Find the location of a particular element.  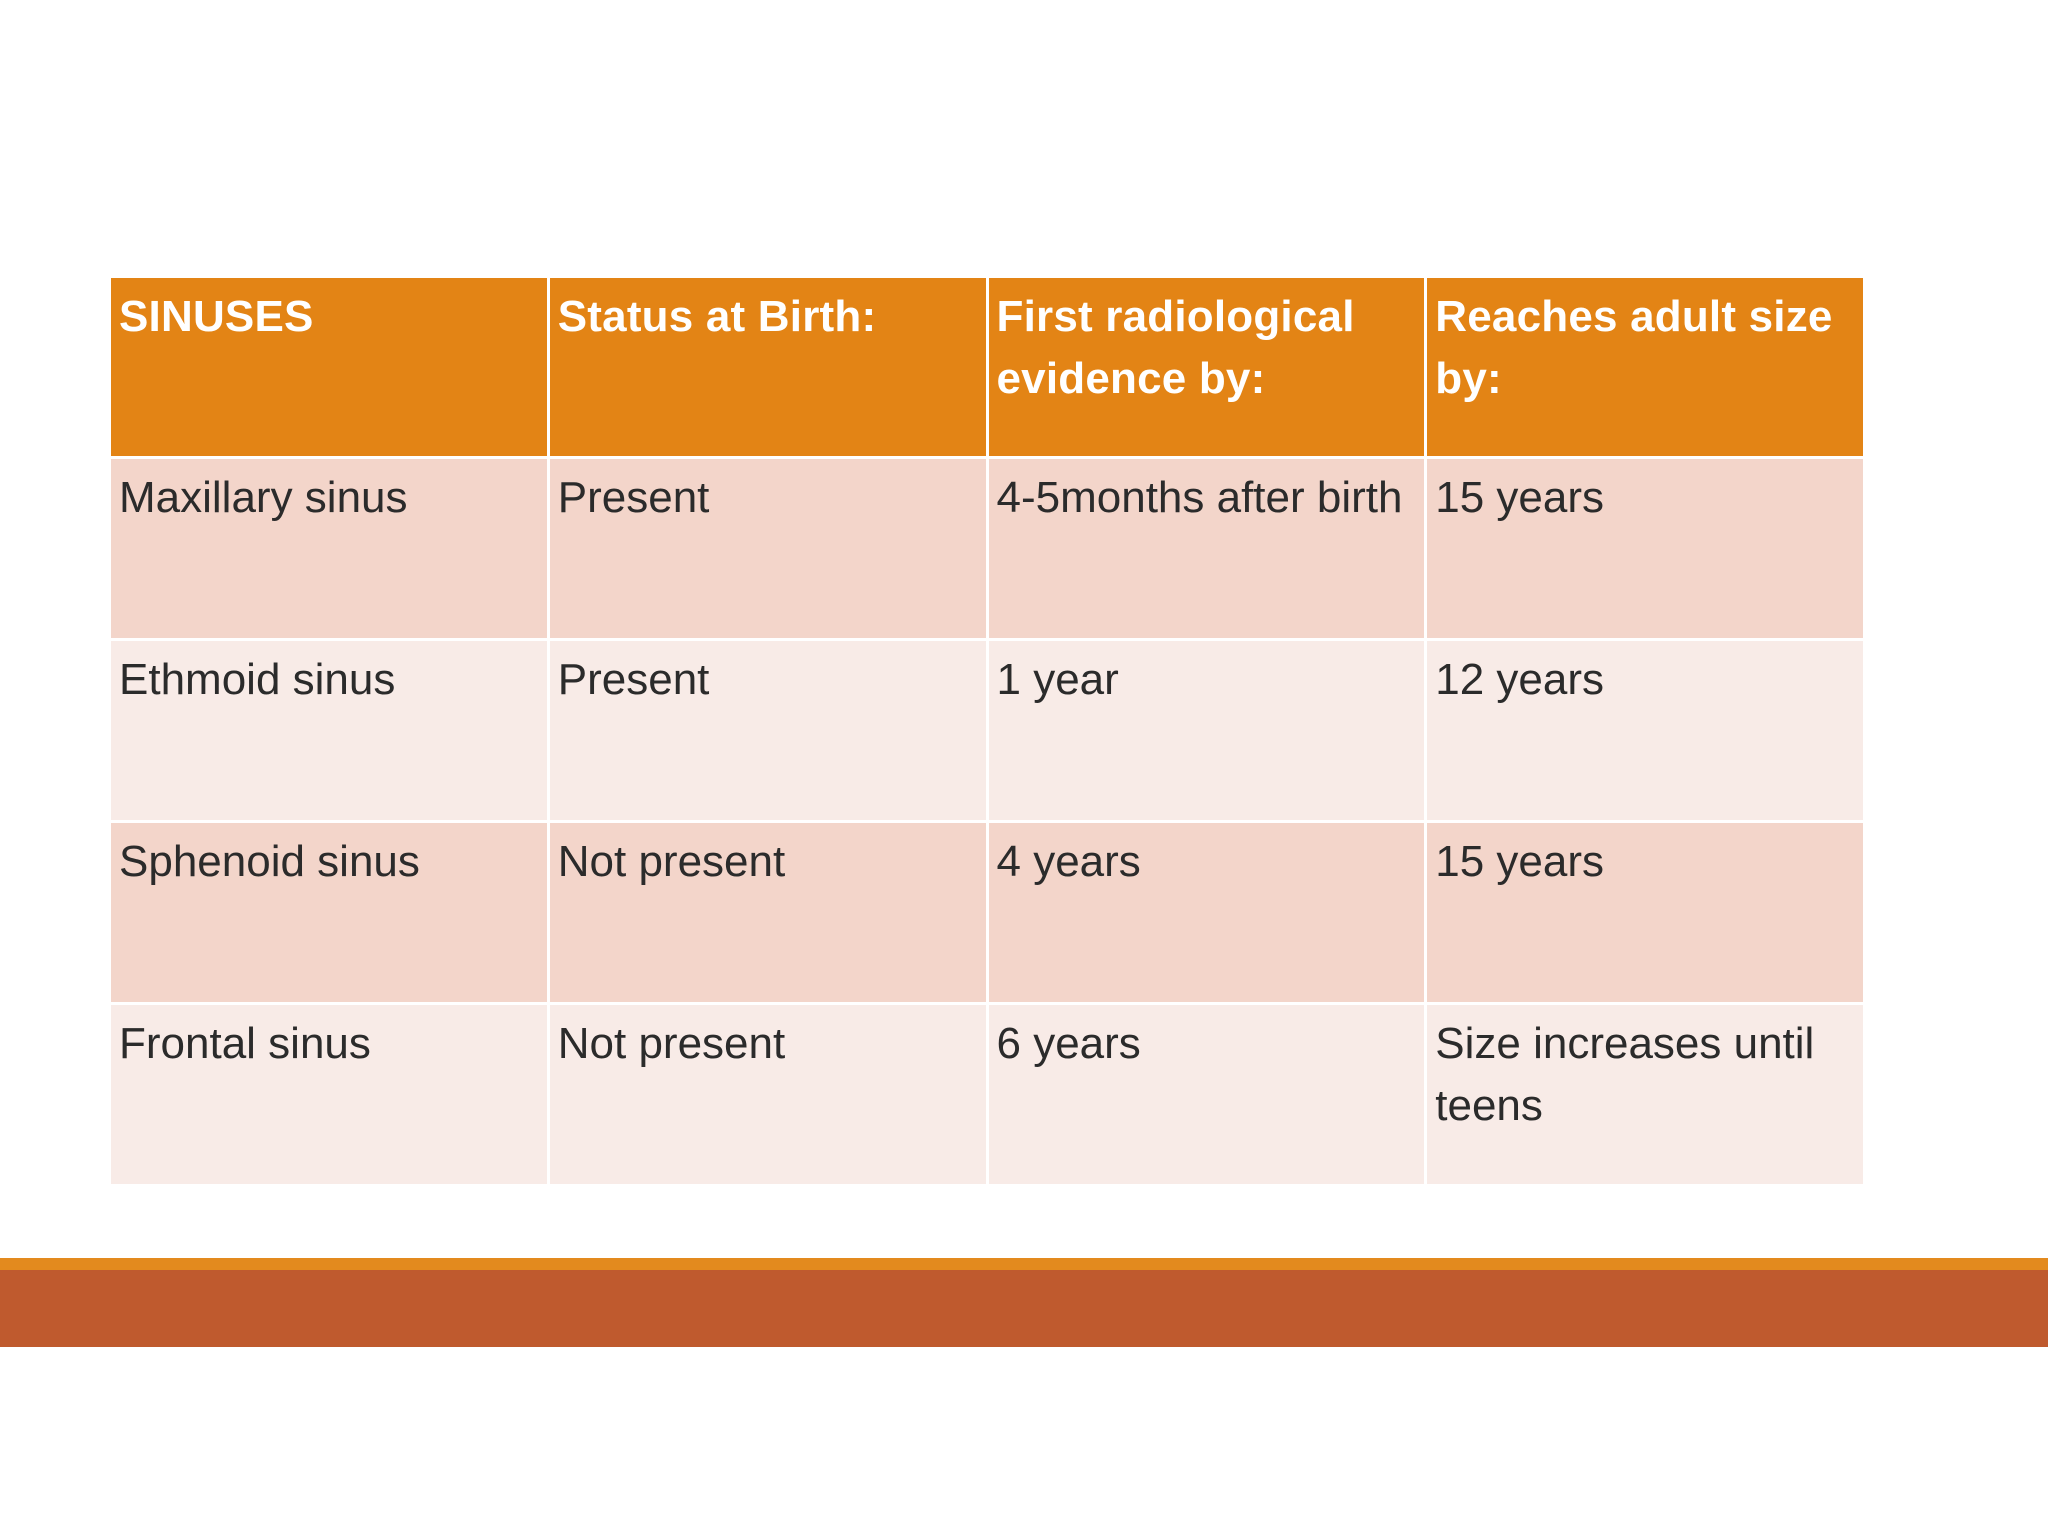

cell-sinus-name: Frontal sinus is located at coordinates (329, 1094).